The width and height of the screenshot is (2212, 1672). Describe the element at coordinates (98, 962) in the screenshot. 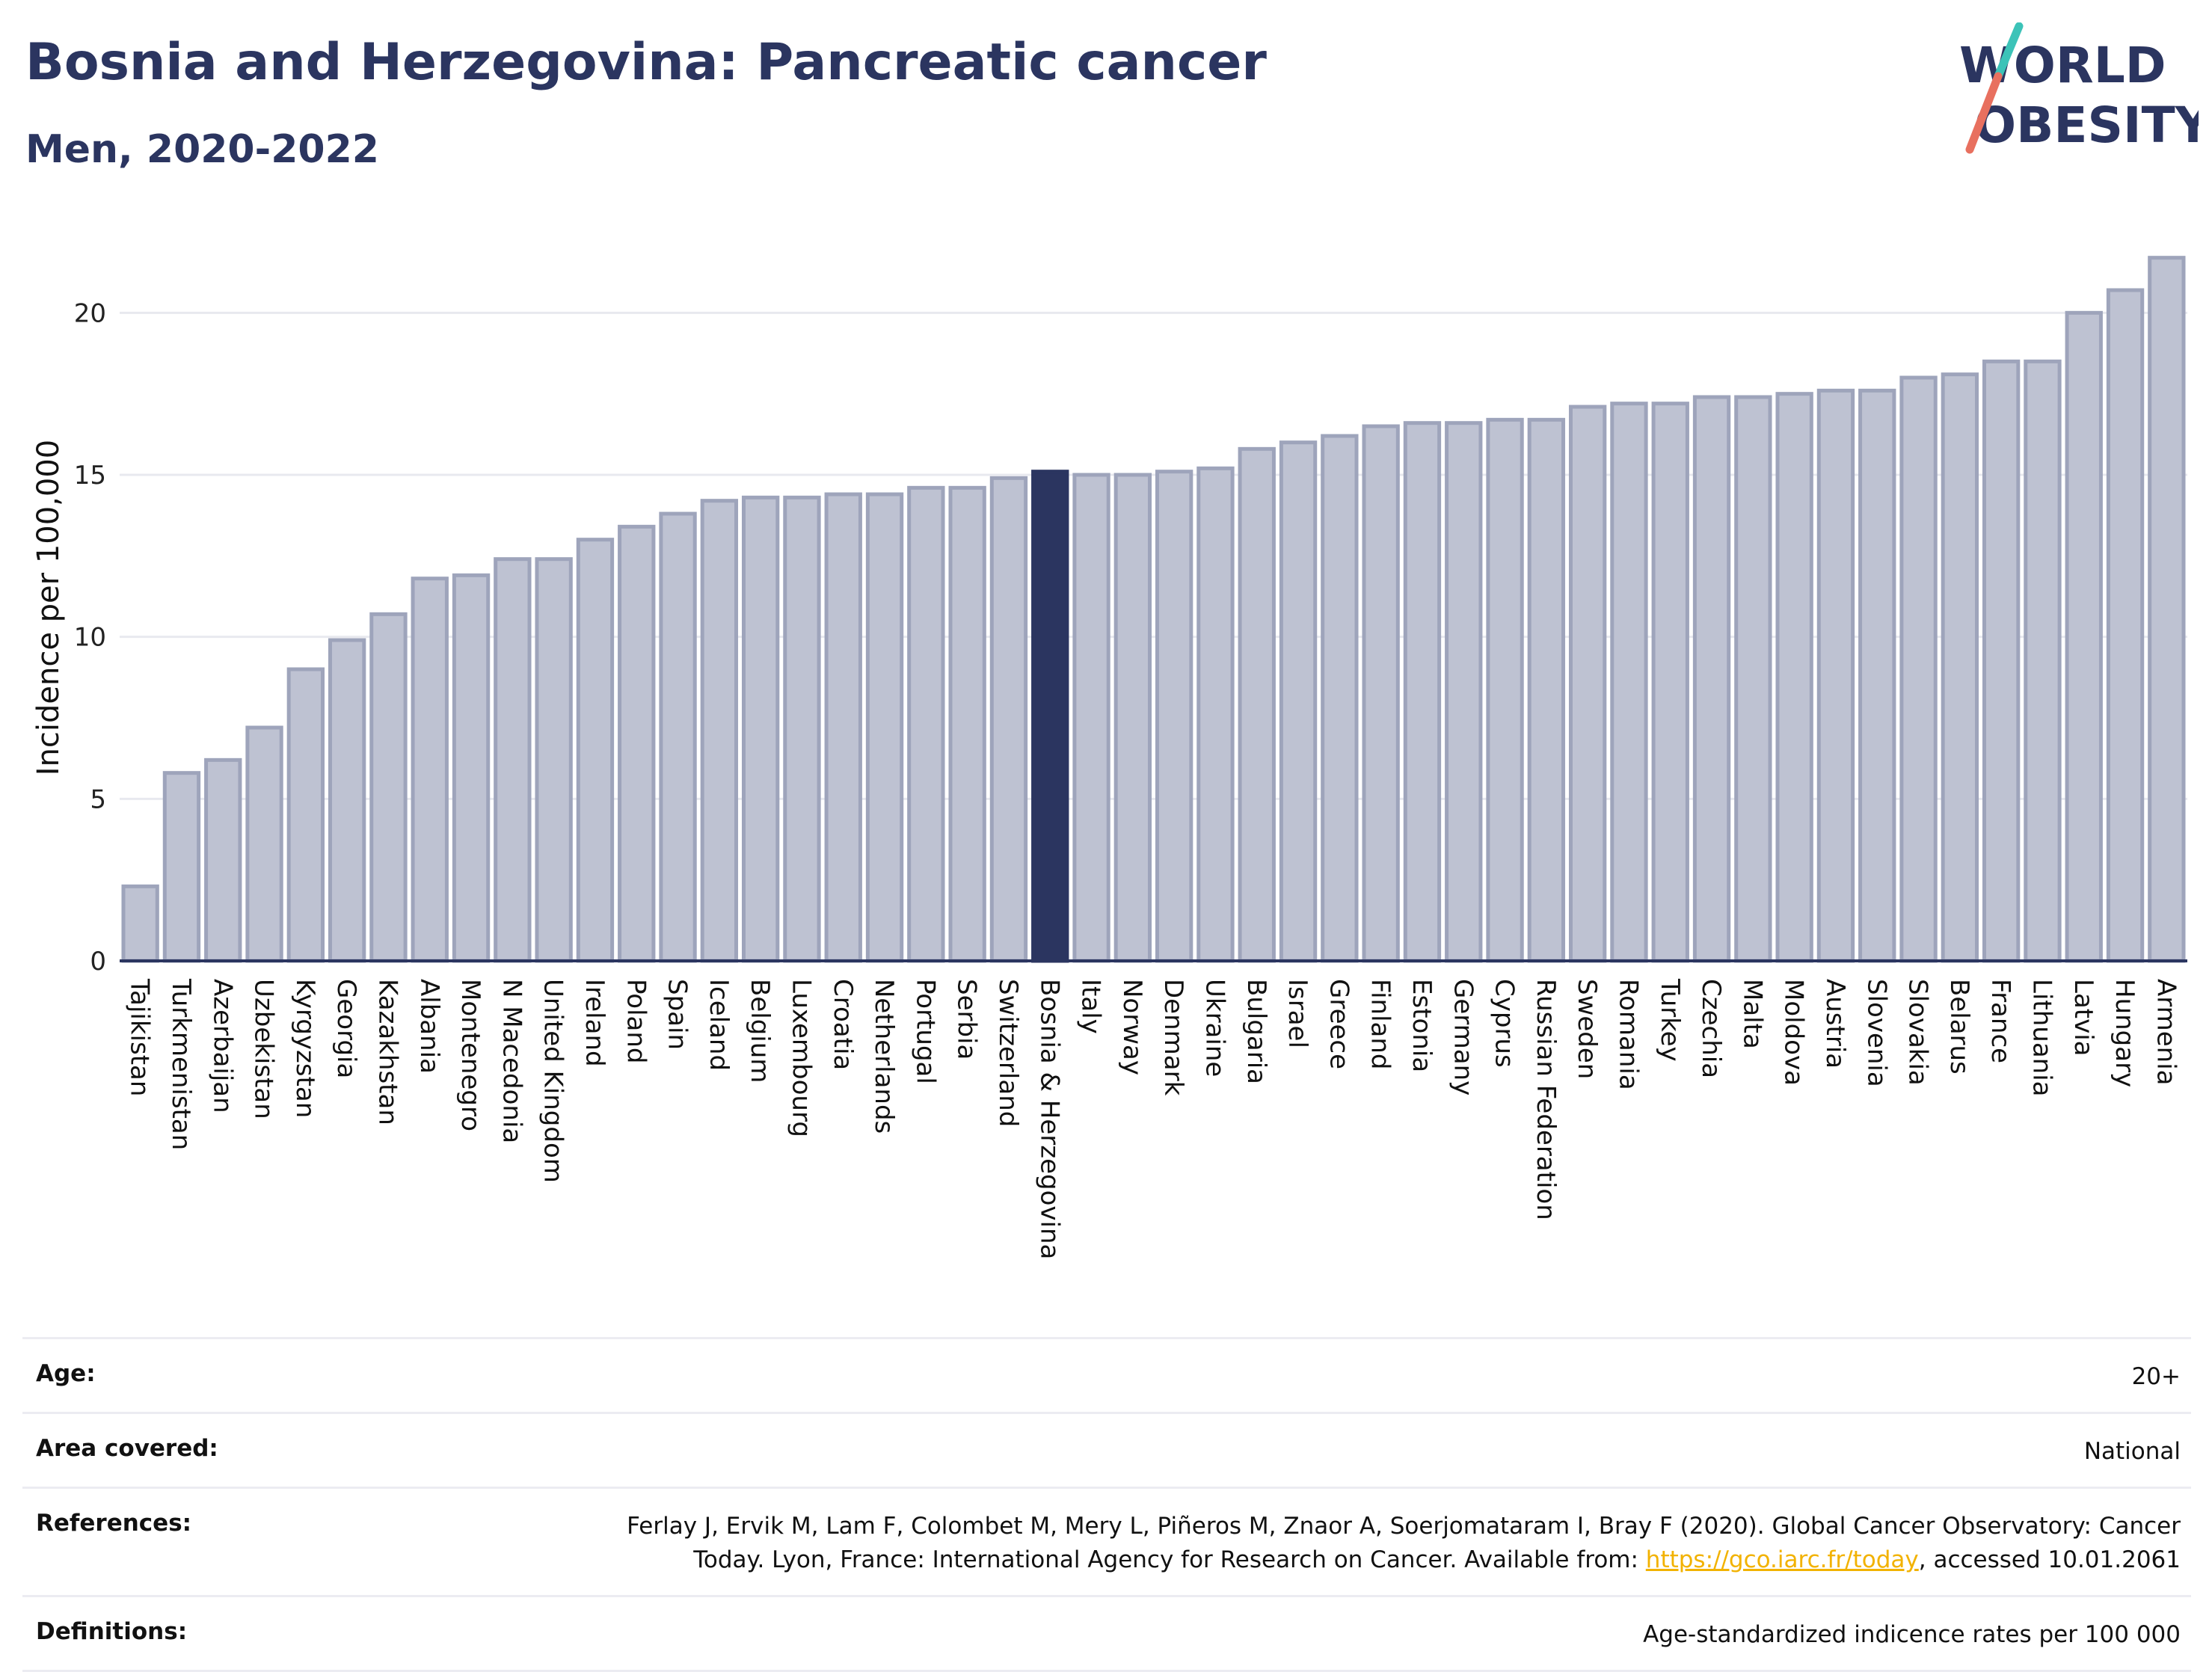

I see `y-tick-label: 0` at that location.